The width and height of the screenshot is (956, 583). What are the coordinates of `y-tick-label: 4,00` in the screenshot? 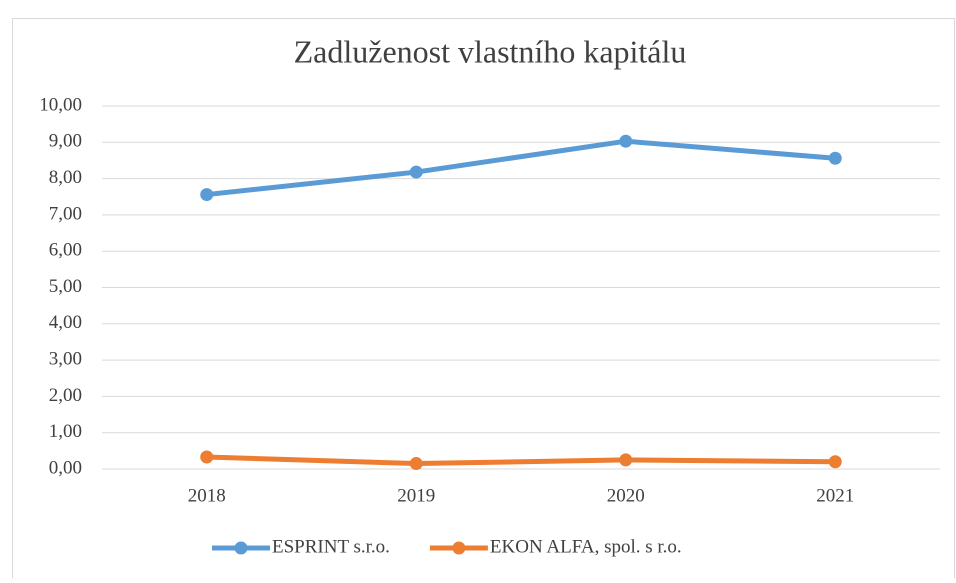 It's located at (65, 322).